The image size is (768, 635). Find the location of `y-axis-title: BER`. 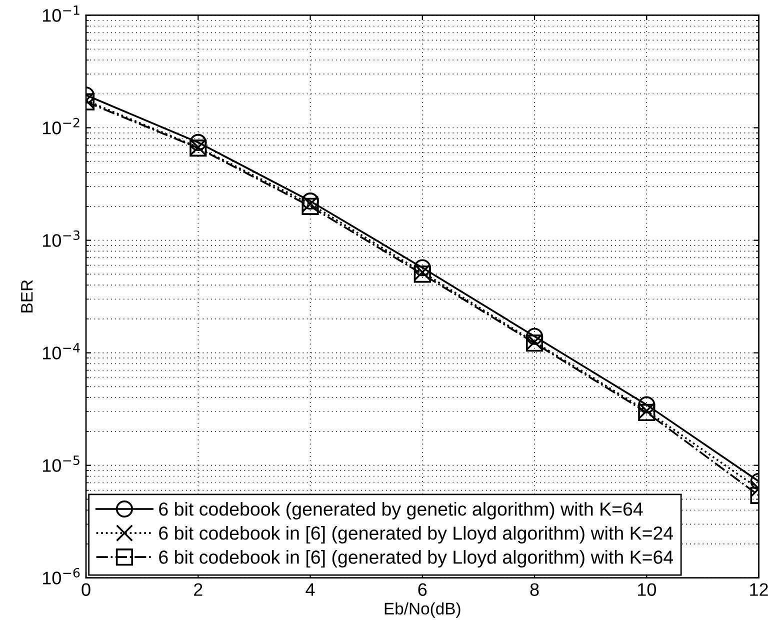

y-axis-title: BER is located at coordinates (27, 296).